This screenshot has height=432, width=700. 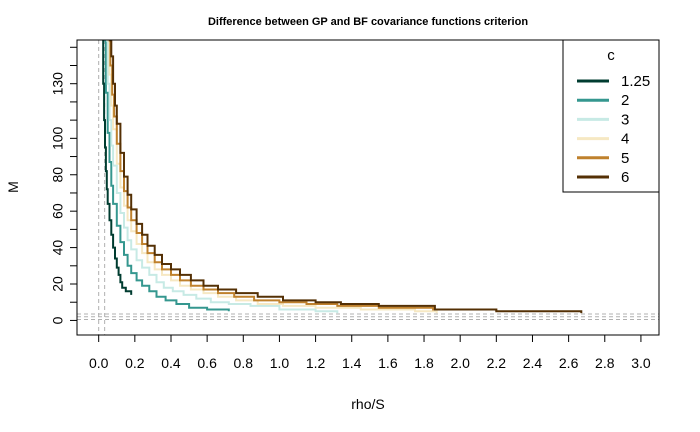 What do you see at coordinates (13, 187) in the screenshot?
I see `y-axis-title: M` at bounding box center [13, 187].